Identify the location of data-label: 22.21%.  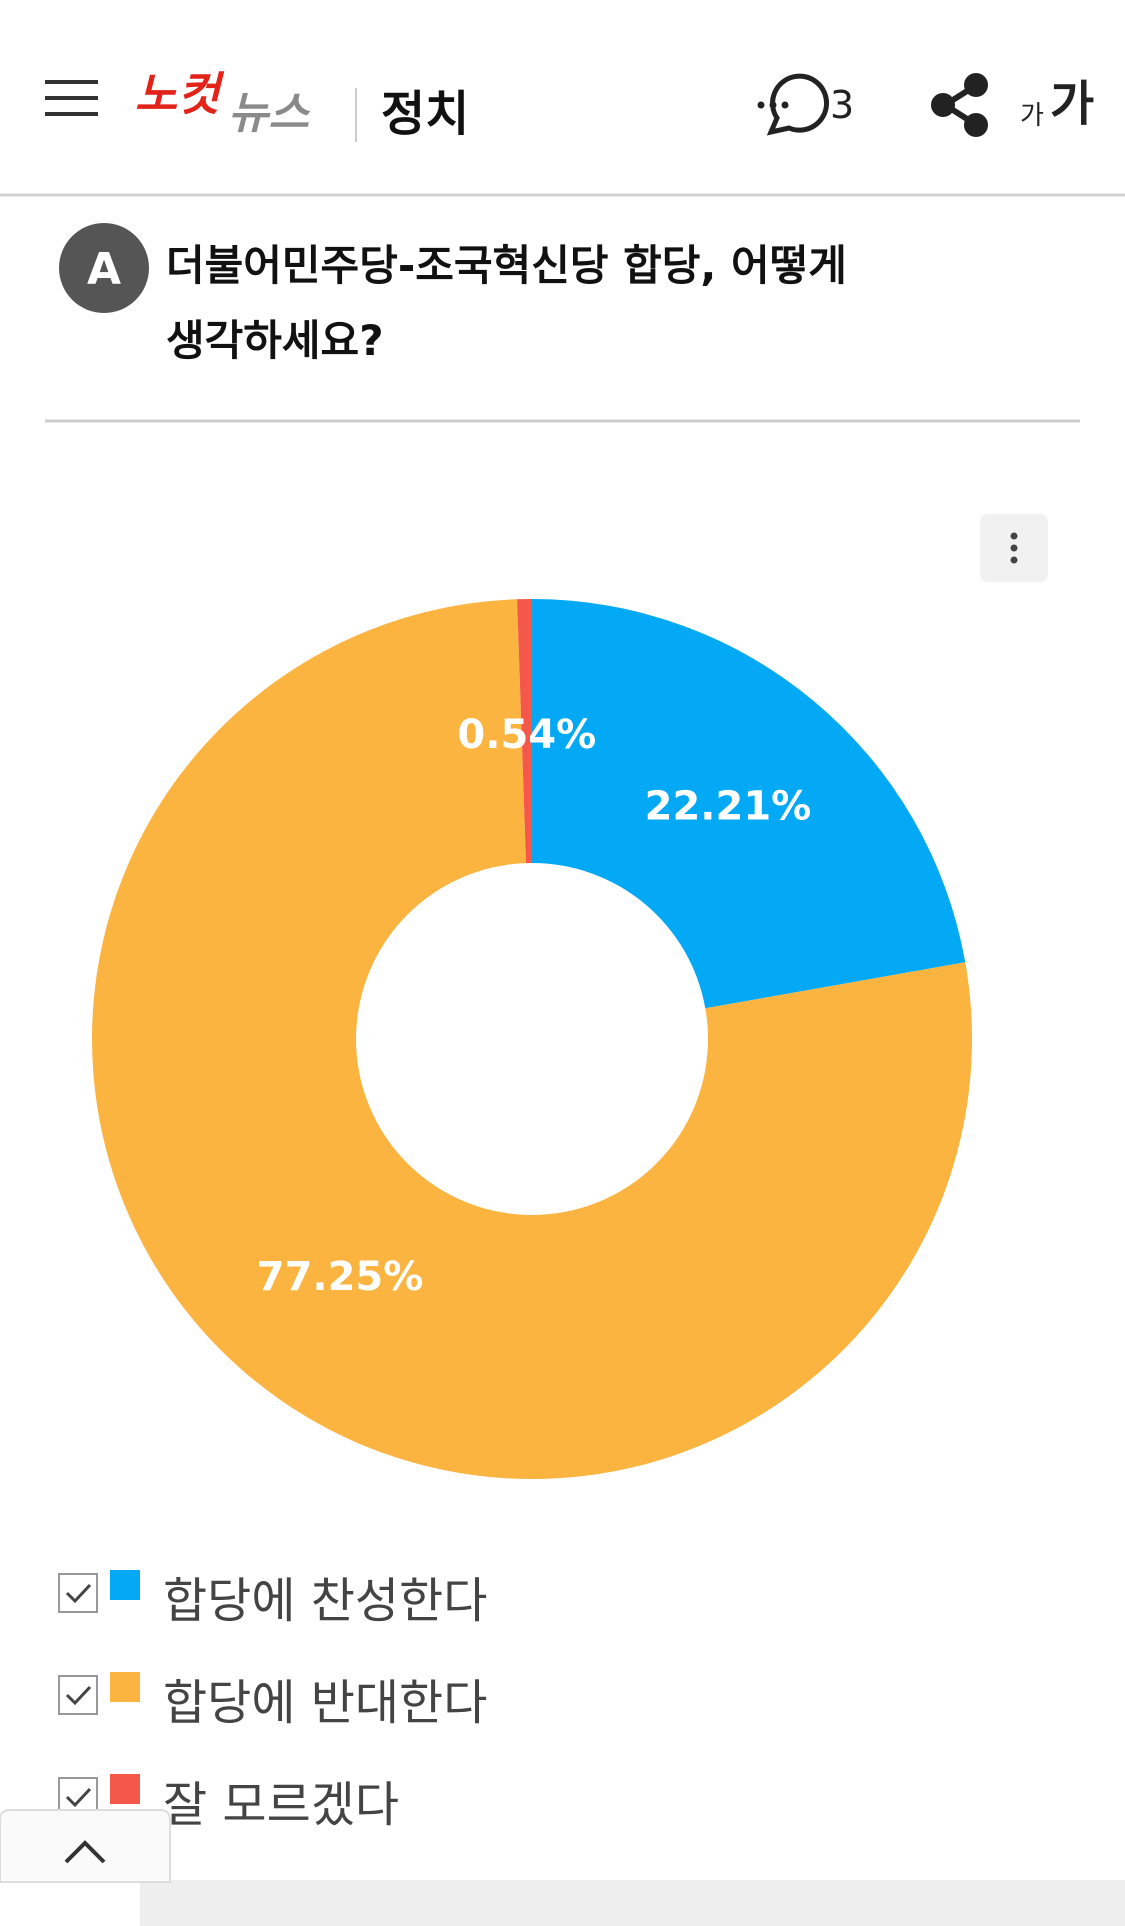
(728, 806).